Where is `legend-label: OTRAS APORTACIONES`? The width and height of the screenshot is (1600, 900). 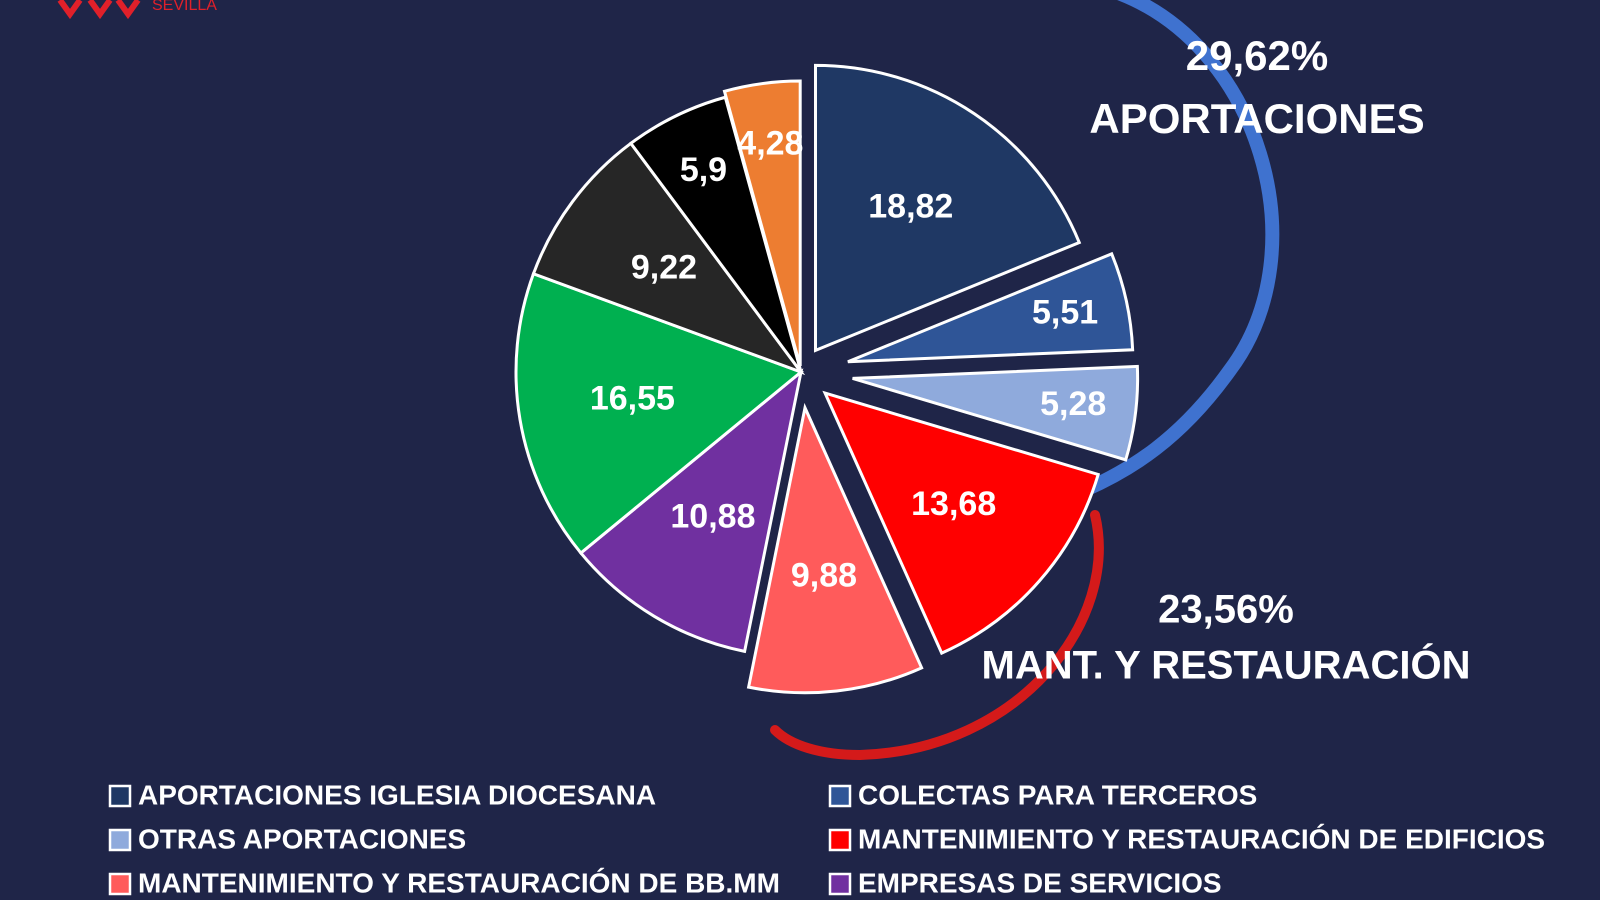
legend-label: OTRAS APORTACIONES is located at coordinates (302, 838).